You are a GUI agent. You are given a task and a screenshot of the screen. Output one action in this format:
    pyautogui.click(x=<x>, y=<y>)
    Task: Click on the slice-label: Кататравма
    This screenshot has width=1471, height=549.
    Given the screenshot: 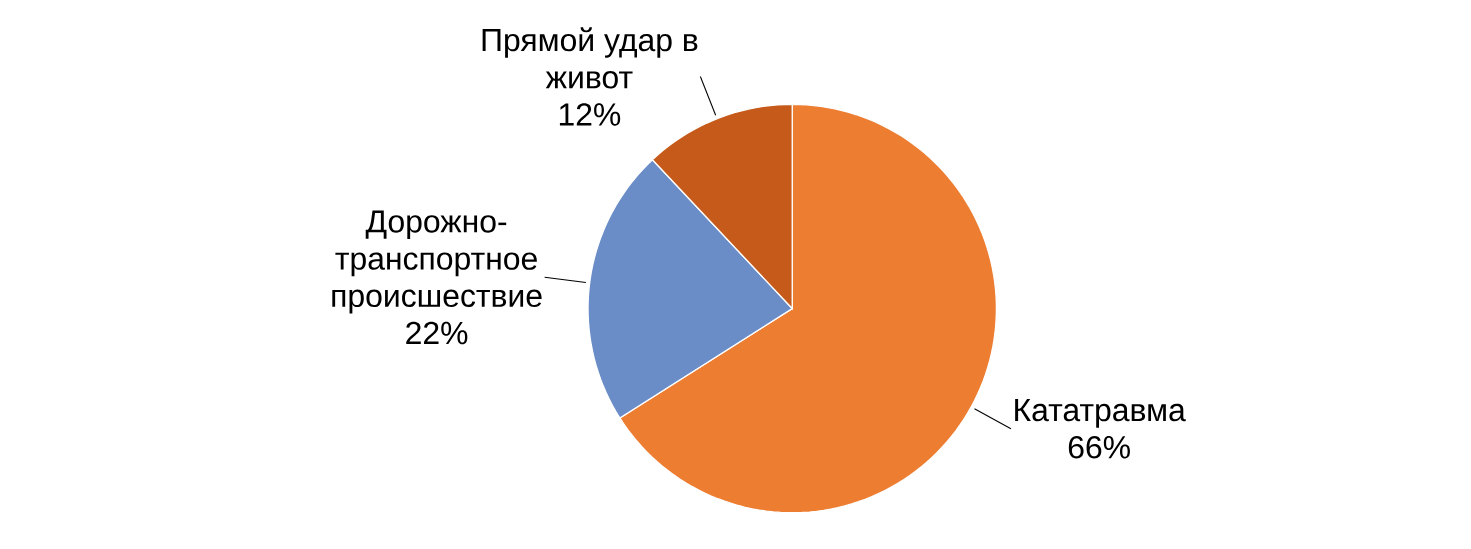 What is the action you would take?
    pyautogui.click(x=1100, y=413)
    